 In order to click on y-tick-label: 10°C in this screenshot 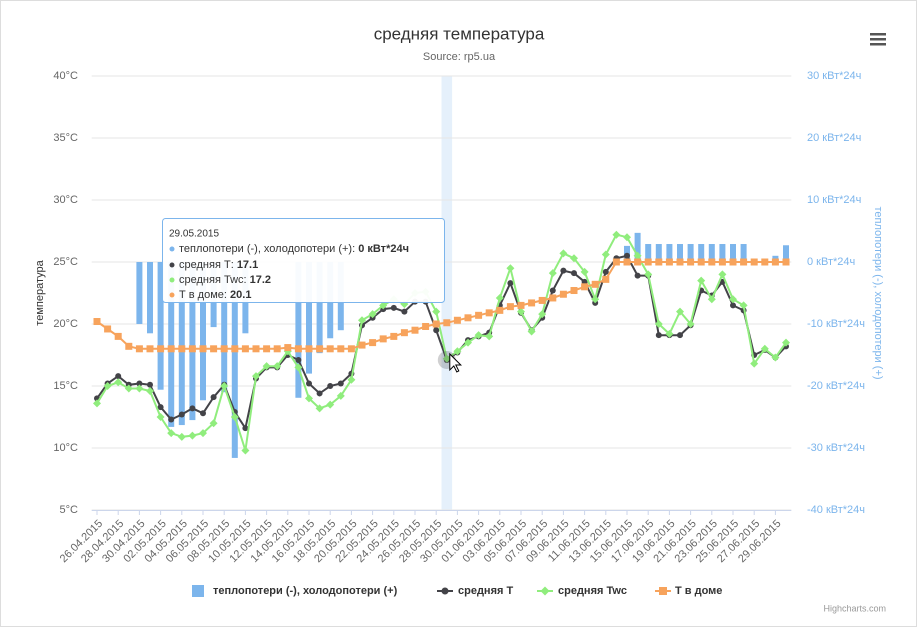, I will do `click(65, 448)`.